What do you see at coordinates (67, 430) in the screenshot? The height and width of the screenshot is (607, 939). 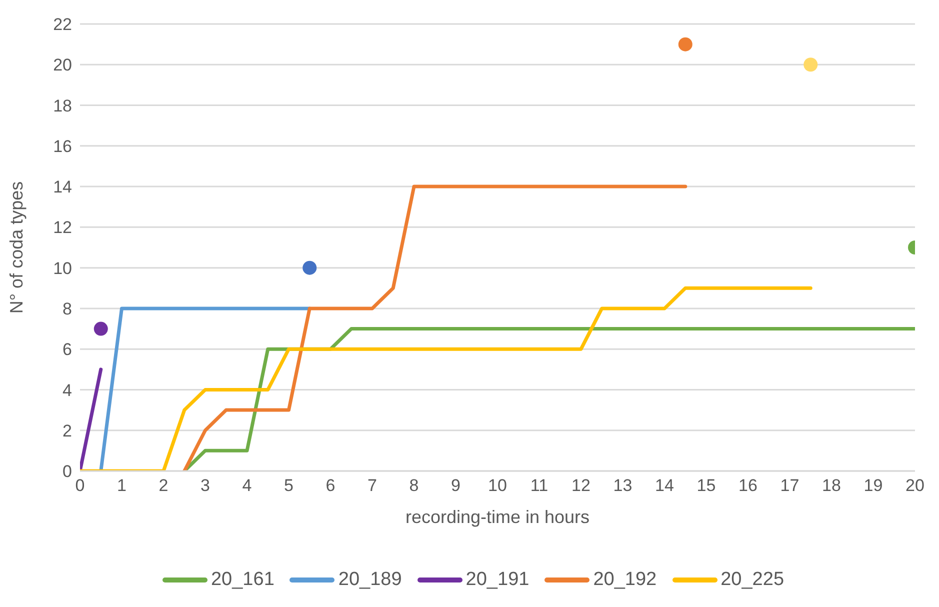 I see `y-tick-label: 2` at bounding box center [67, 430].